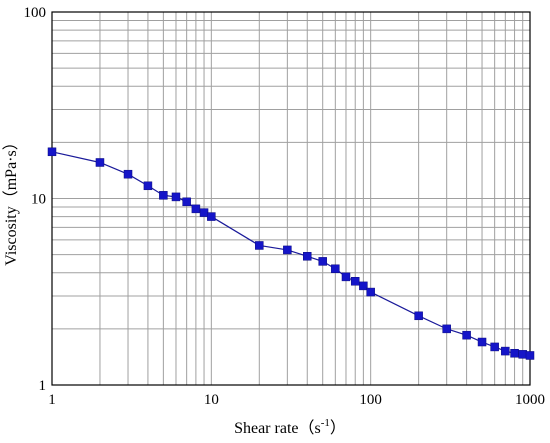  Describe the element at coordinates (52, 400) in the screenshot. I see `x-tick-label: 1` at that location.